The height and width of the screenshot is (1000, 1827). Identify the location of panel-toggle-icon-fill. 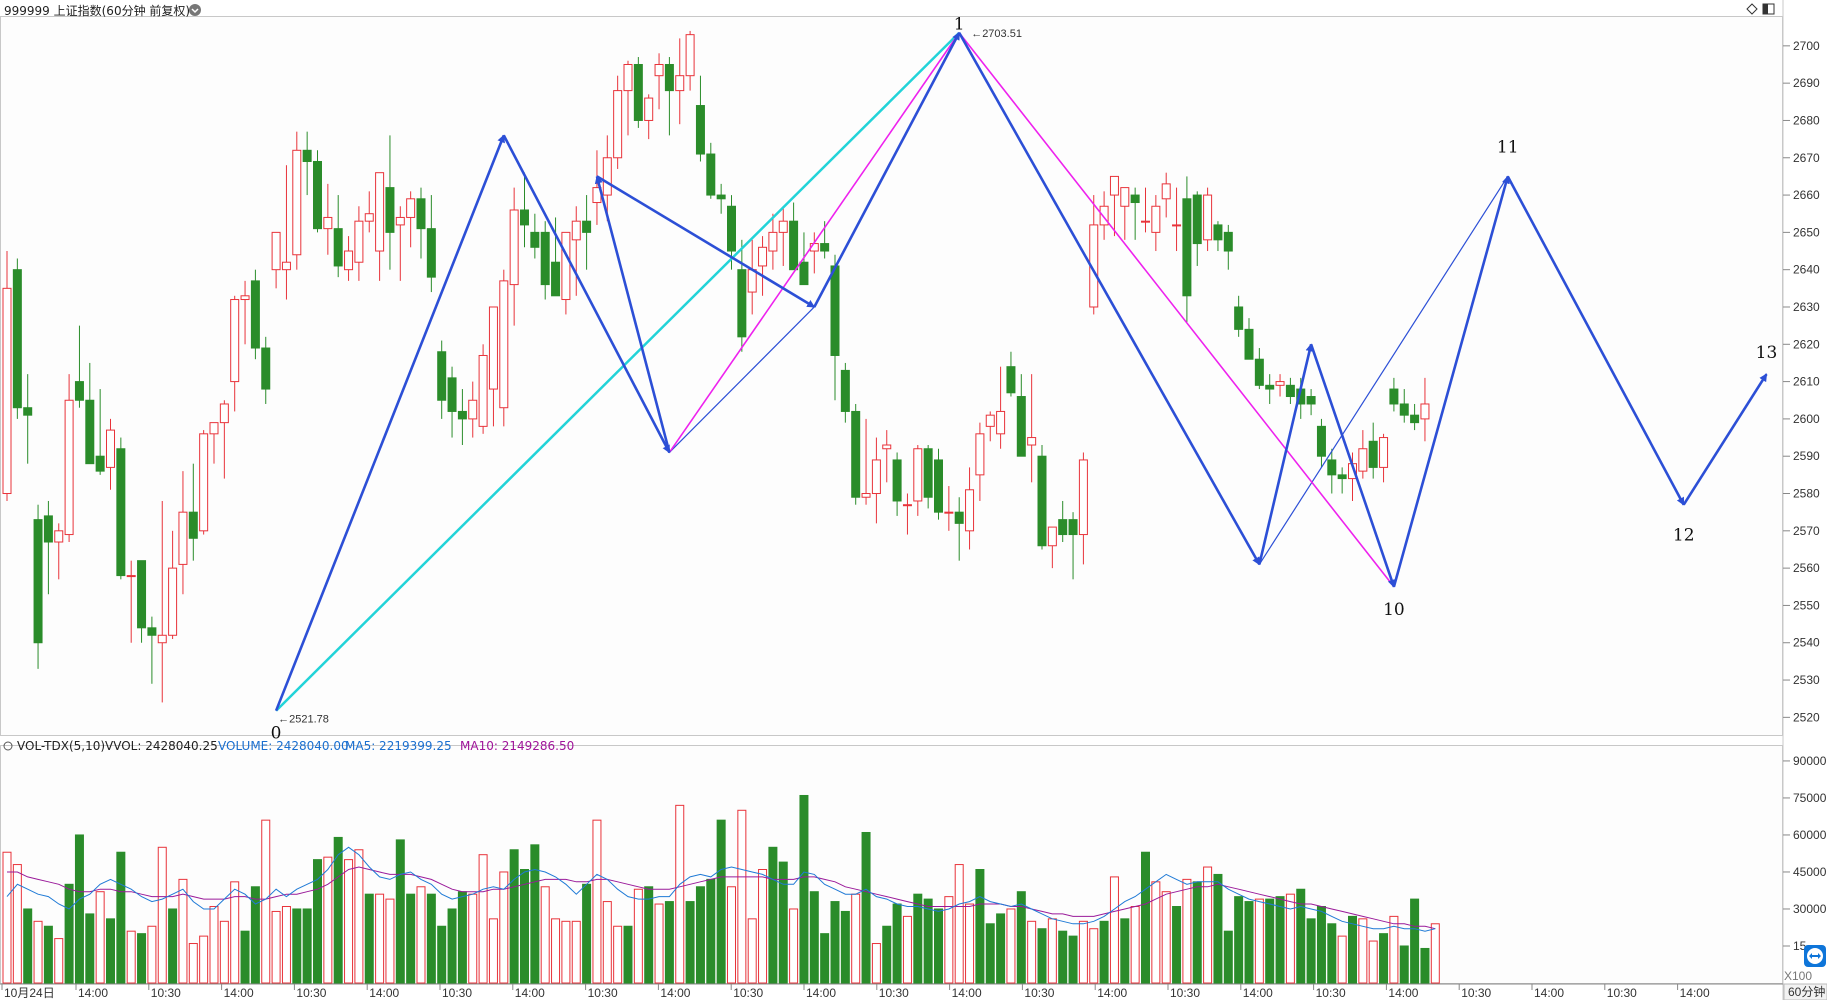
(1765, 9).